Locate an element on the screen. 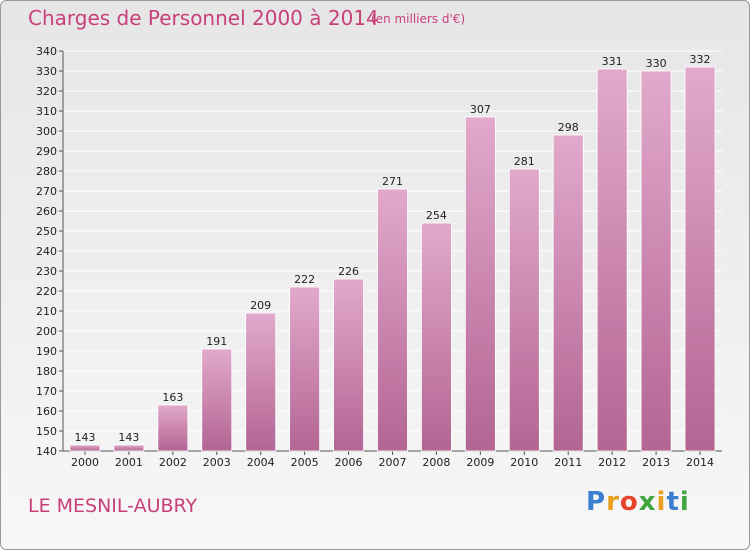  y-tick-label: 220 is located at coordinates (46, 291).